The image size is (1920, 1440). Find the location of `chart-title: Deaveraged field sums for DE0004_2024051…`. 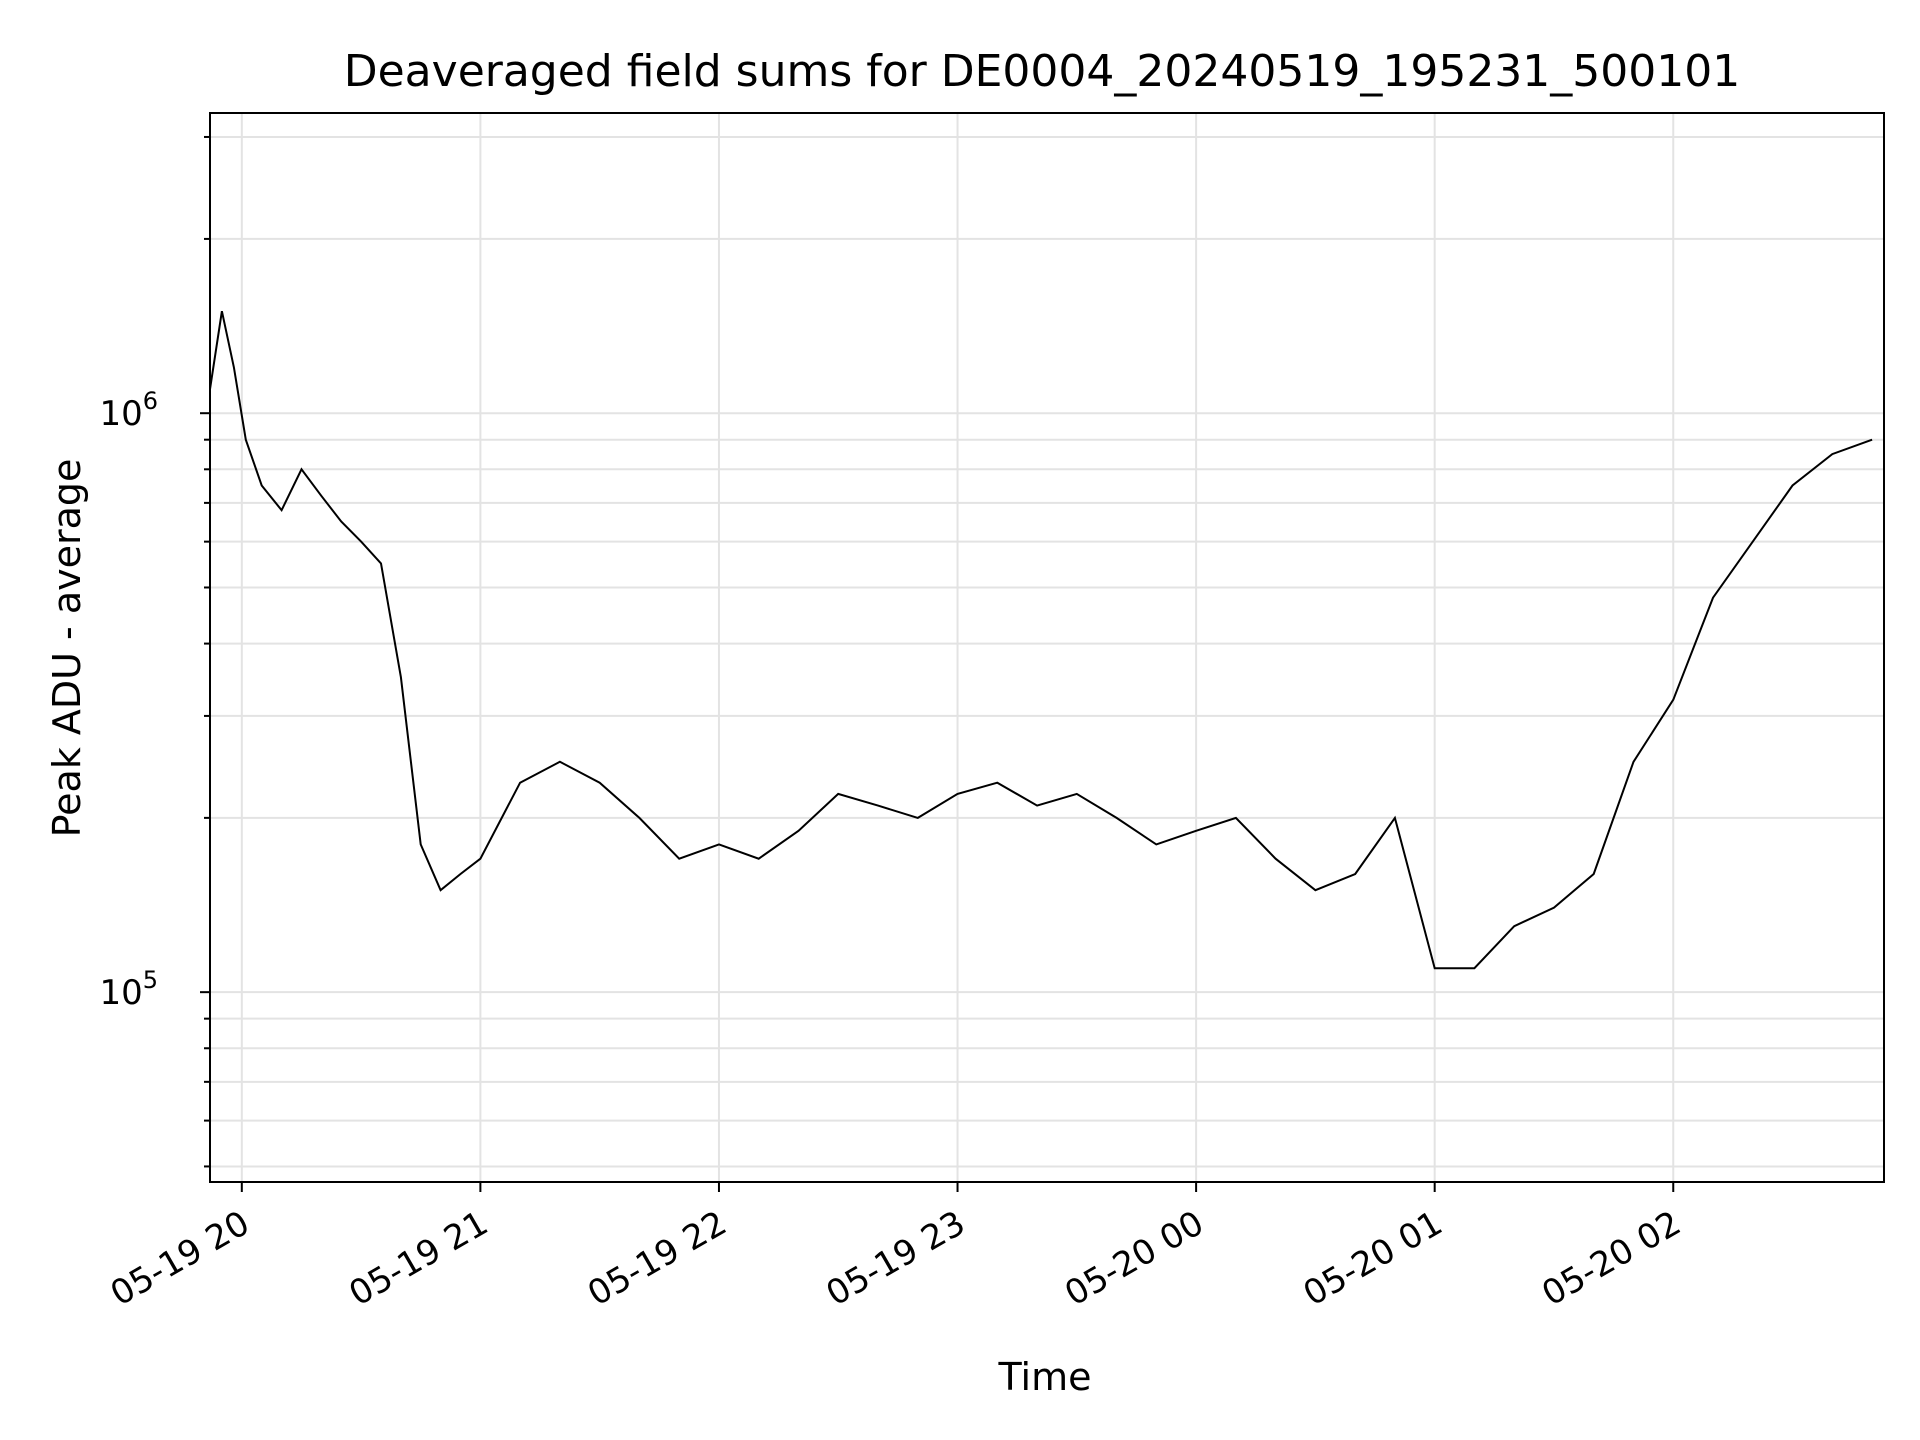

chart-title: Deaveraged field sums for DE0004_2024051… is located at coordinates (1042, 71).